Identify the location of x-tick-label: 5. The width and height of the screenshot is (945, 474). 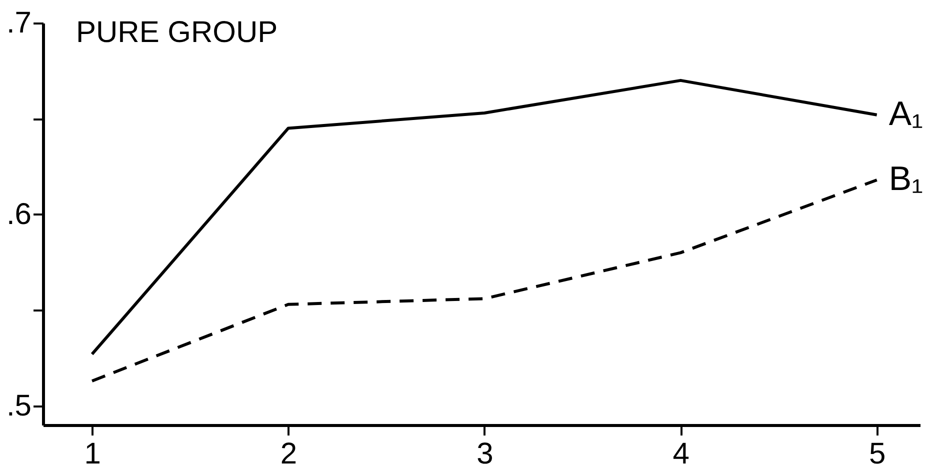
(877, 454).